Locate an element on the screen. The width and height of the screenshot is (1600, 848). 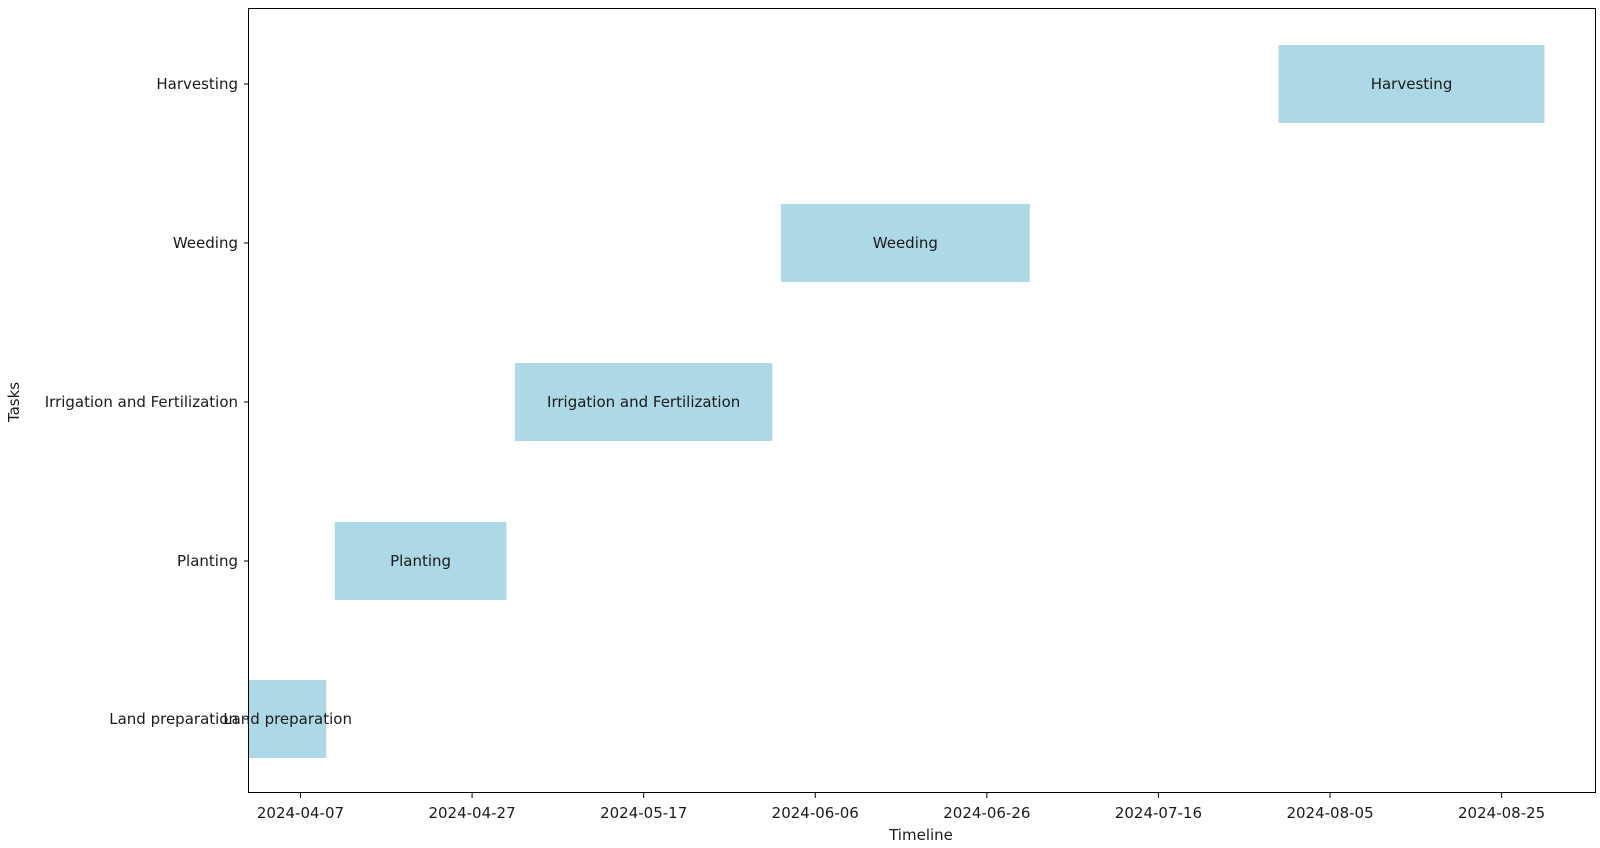
bar-label-harvesting: Harvesting is located at coordinates (1412, 84).